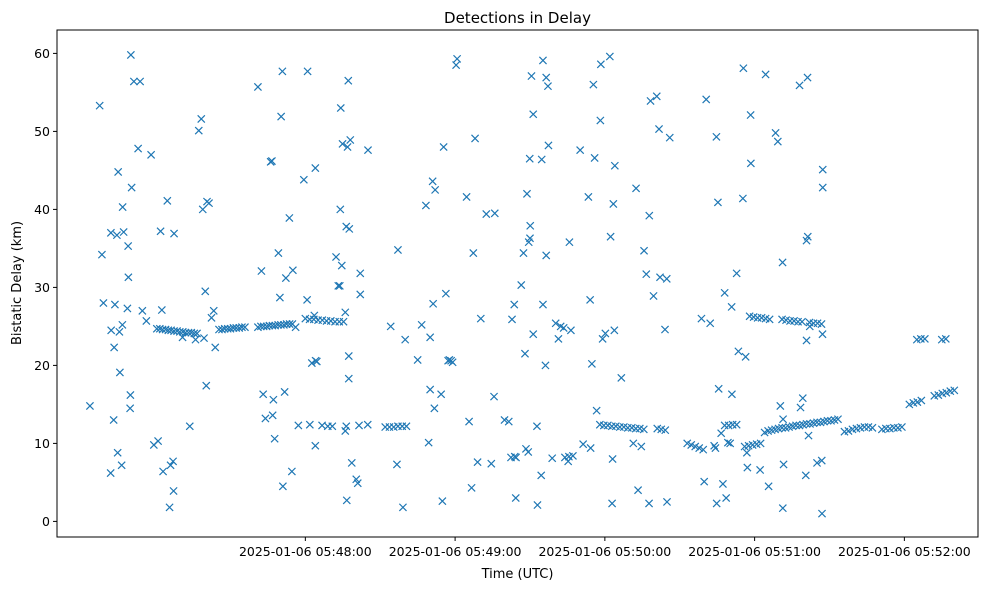 The image size is (989, 590). Describe the element at coordinates (455, 551) in the screenshot. I see `x-tick-label: 2025-01-06 05:49:00` at that location.